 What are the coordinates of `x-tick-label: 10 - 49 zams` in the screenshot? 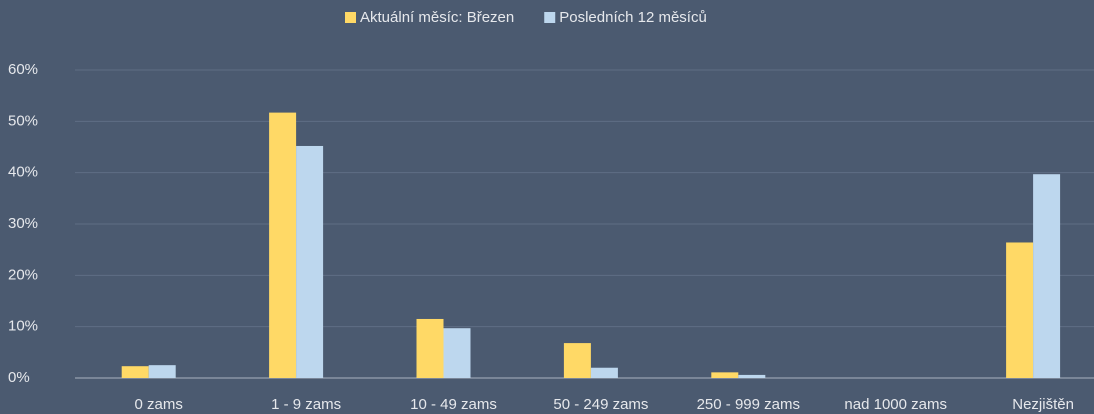 It's located at (453, 404).